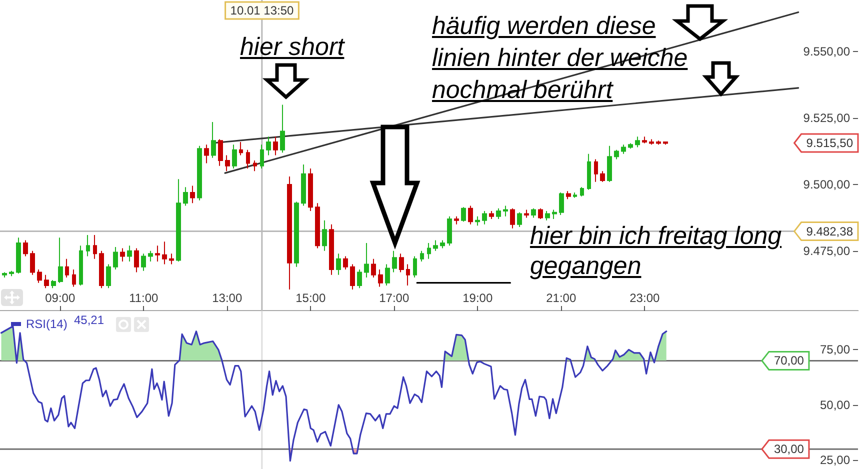 This screenshot has height=469, width=860. What do you see at coordinates (830, 143) in the screenshot?
I see `annotation: 9.515,50` at bounding box center [830, 143].